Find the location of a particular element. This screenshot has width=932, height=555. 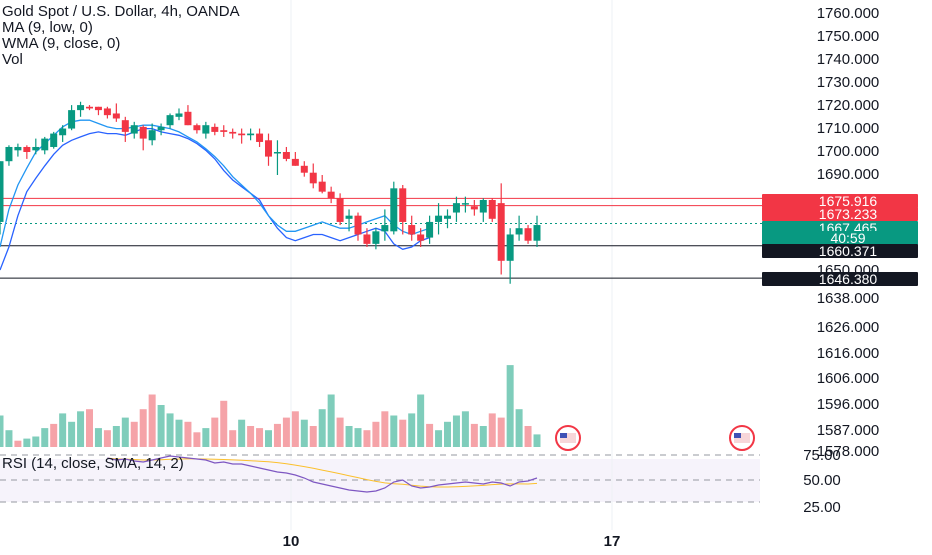

wma-indicator-label: WMA (9, close, 0) is located at coordinates (61, 43).